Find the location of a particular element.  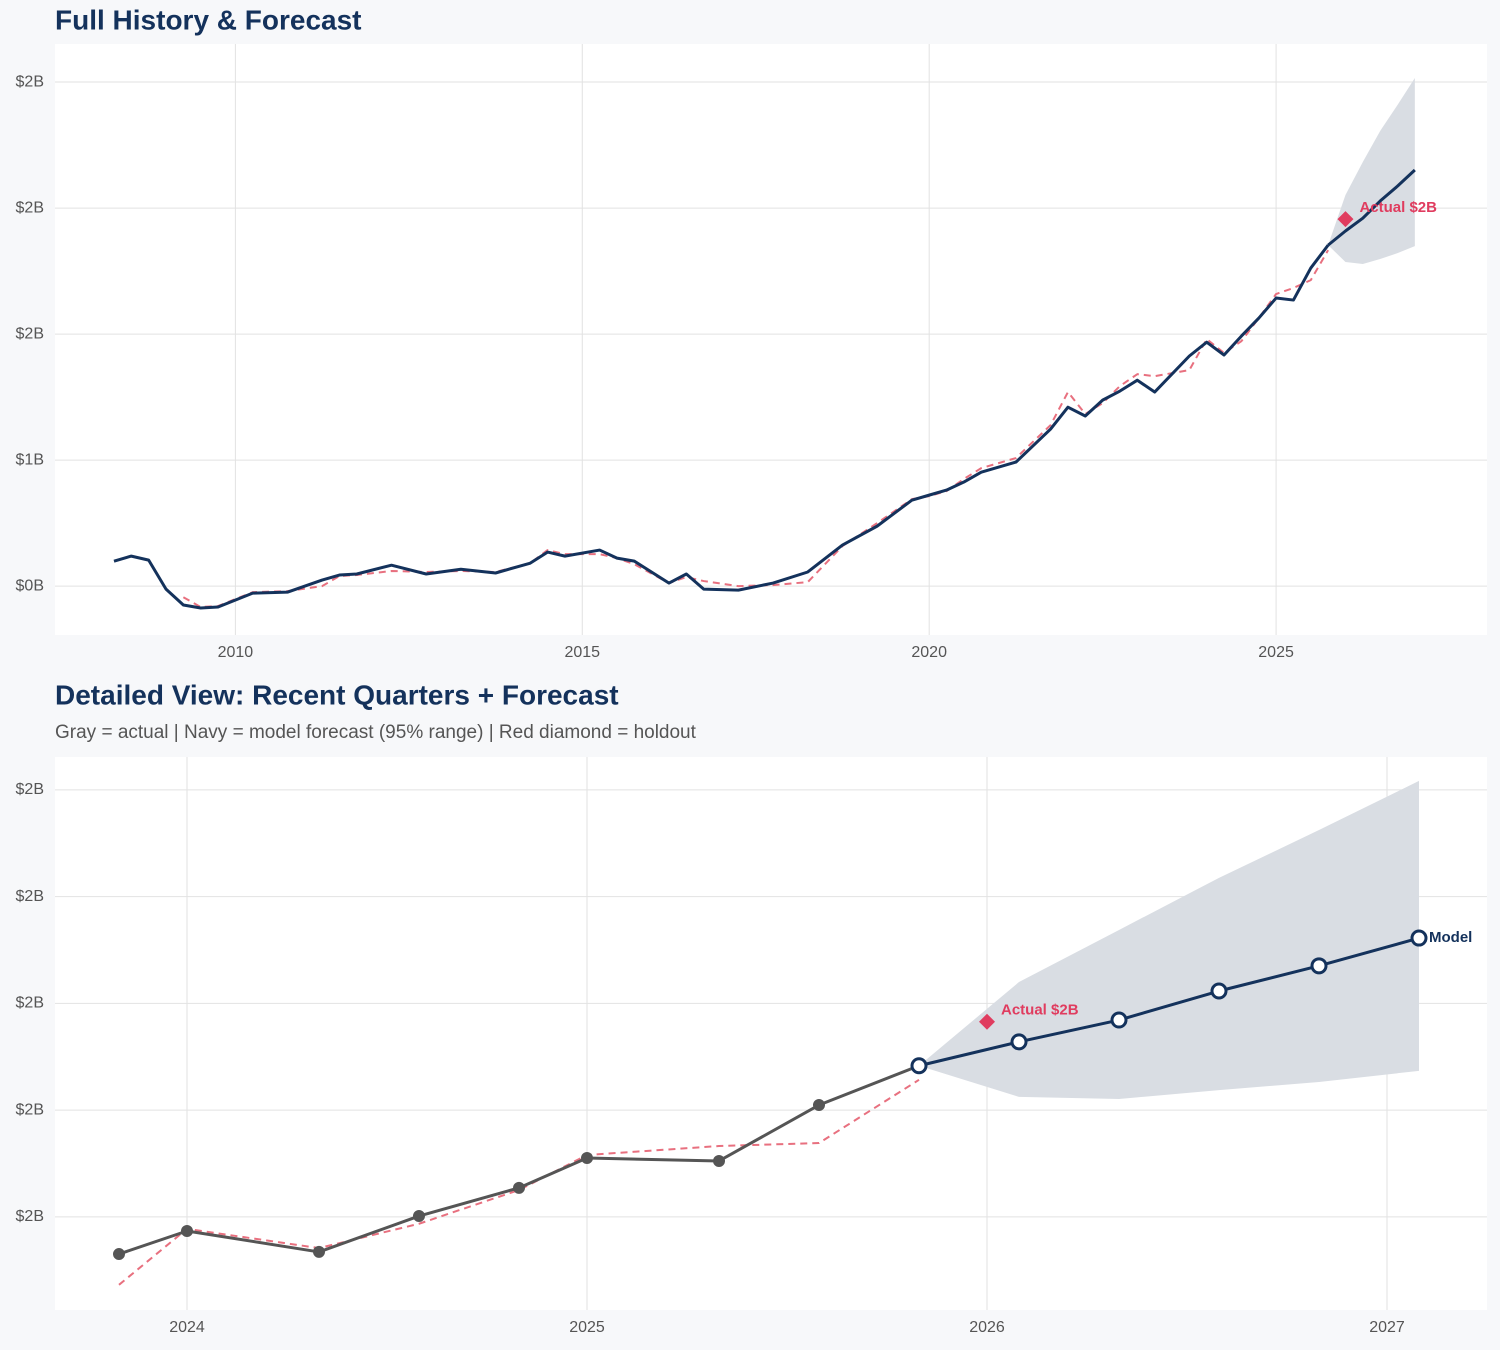

forecast-band is located at coordinates (1169, 940).